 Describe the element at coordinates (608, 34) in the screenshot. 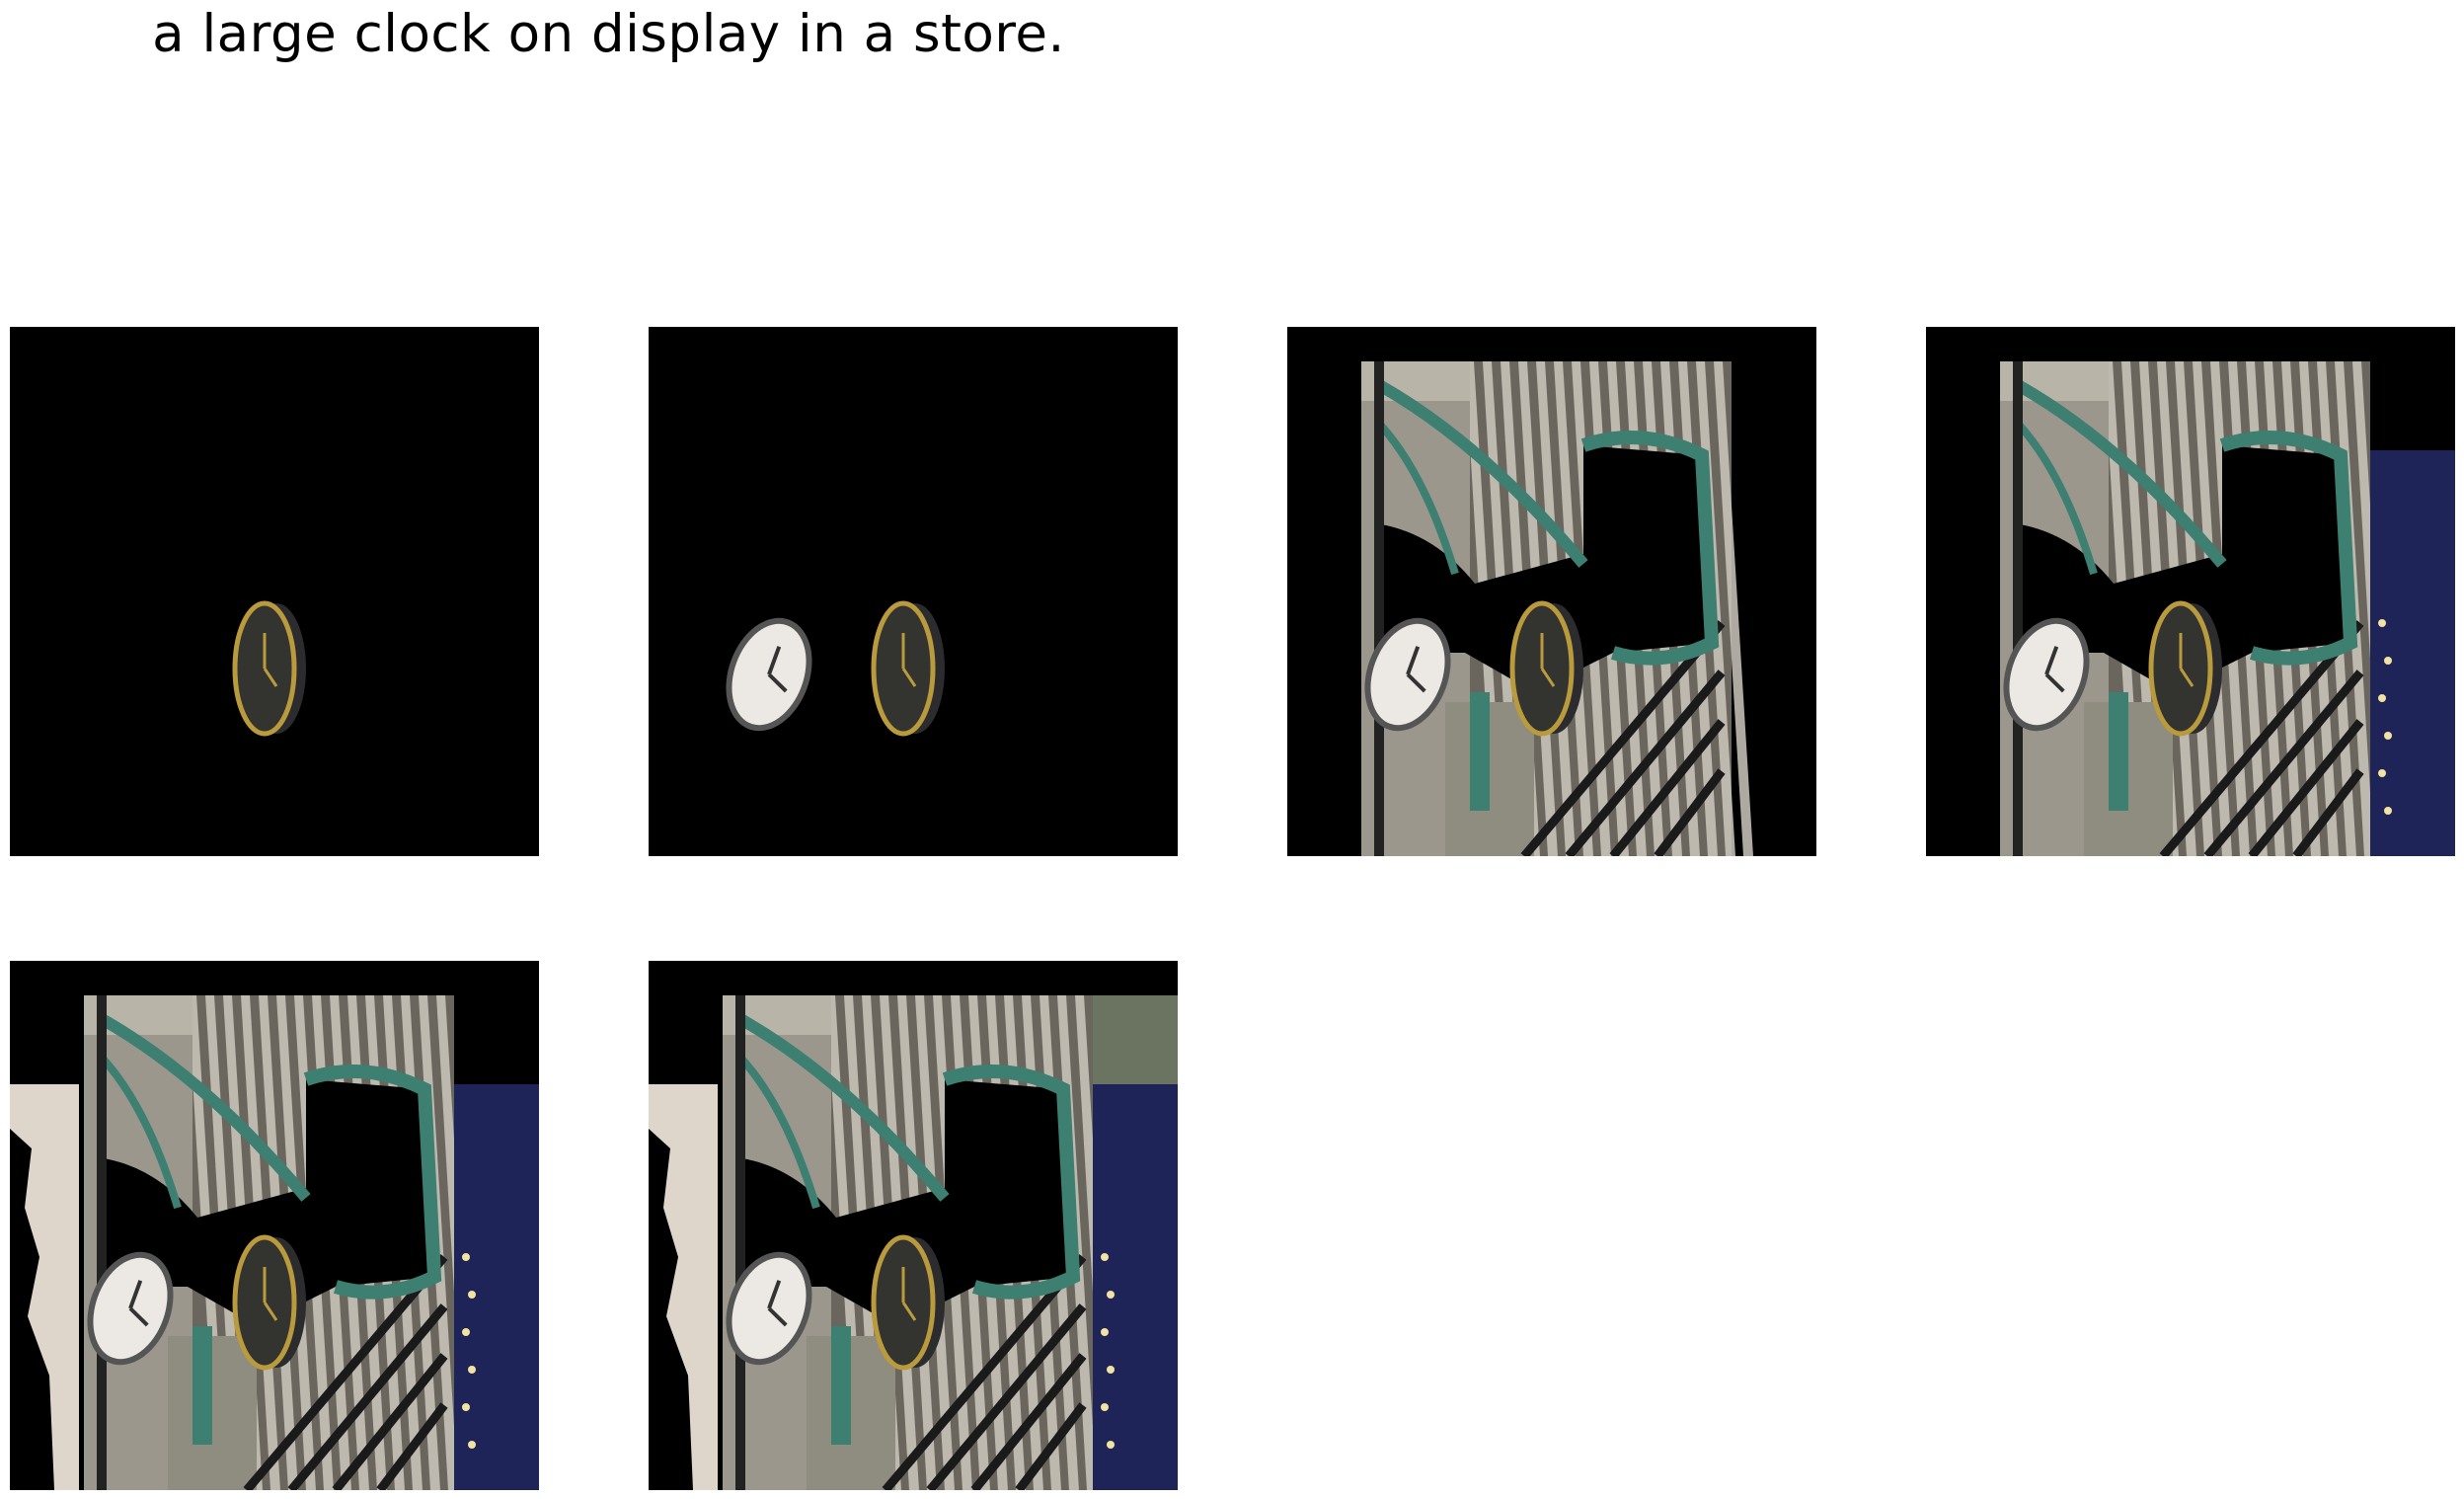

I see `figure-title: a large clock on display in a store.` at that location.